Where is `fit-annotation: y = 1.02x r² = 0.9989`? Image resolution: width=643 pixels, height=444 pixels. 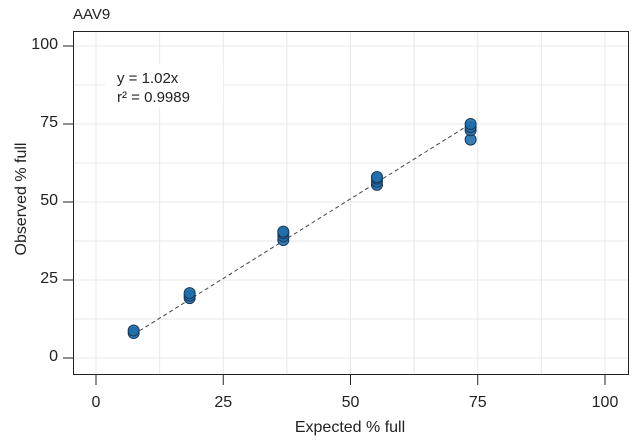
fit-annotation: y = 1.02x r² = 0.9989 is located at coordinates (153, 88).